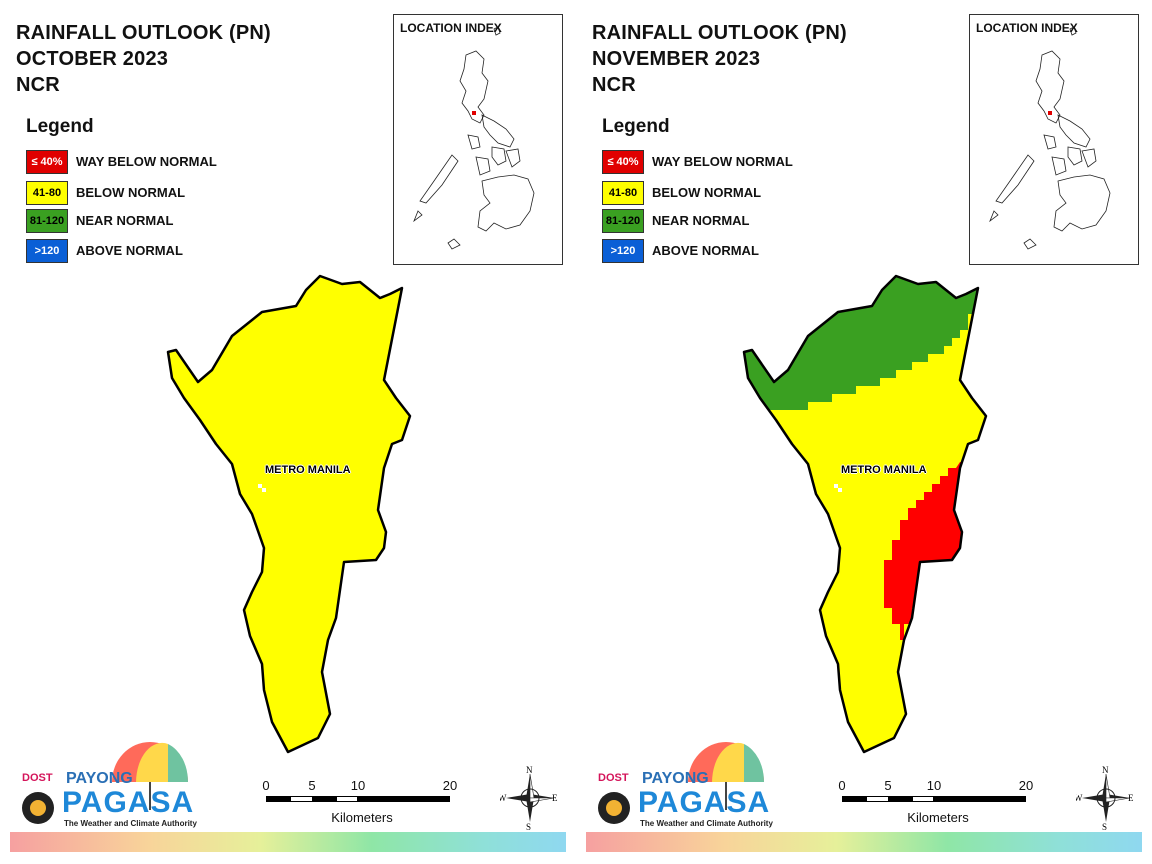 This screenshot has height=864, width=1152. I want to click on title-month: OCTOBER 2023, so click(92, 59).